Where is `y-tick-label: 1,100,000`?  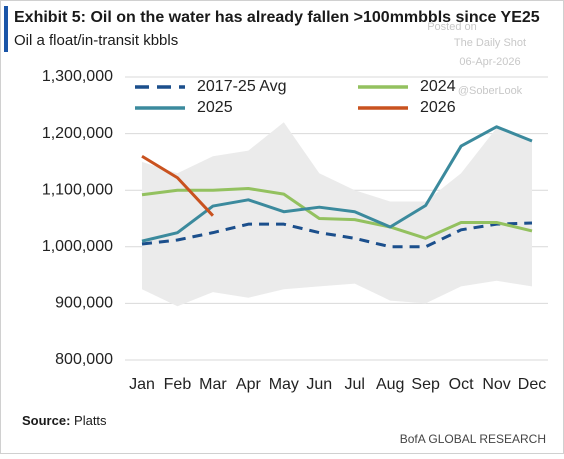 y-tick-label: 1,100,000 is located at coordinates (77, 189).